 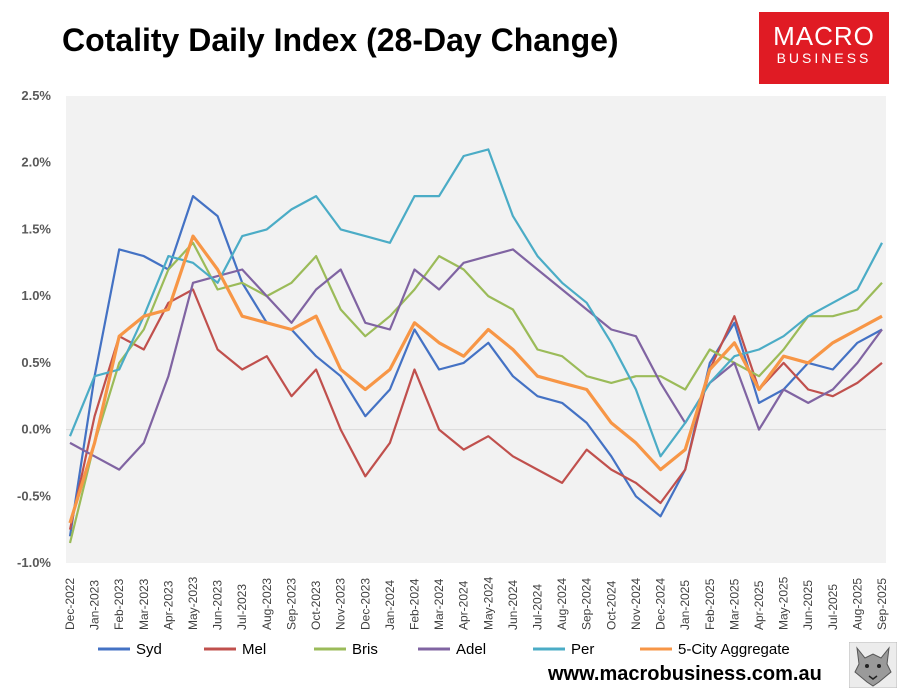 What do you see at coordinates (582, 649) in the screenshot?
I see `legend-label: Per` at bounding box center [582, 649].